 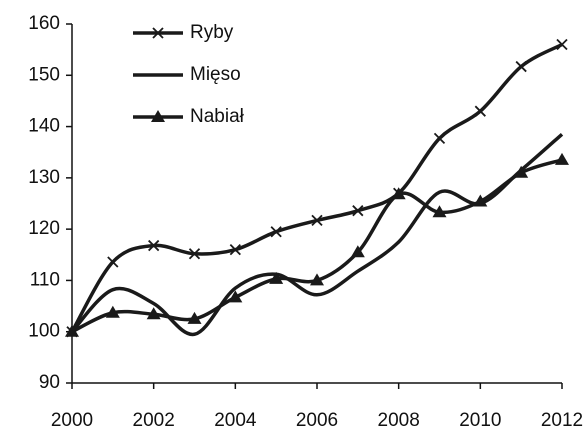 I want to click on y-tick-label: 120, so click(x=44, y=228).